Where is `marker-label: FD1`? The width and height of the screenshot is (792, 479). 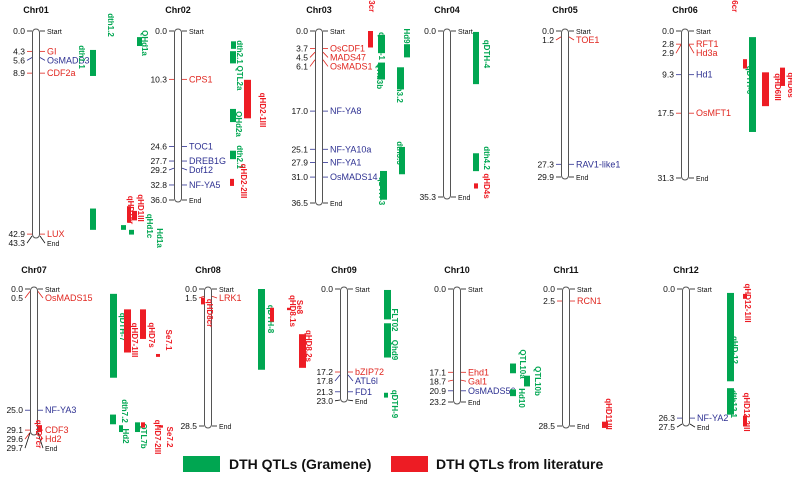
marker-label: FD1 is located at coordinates (363, 392).